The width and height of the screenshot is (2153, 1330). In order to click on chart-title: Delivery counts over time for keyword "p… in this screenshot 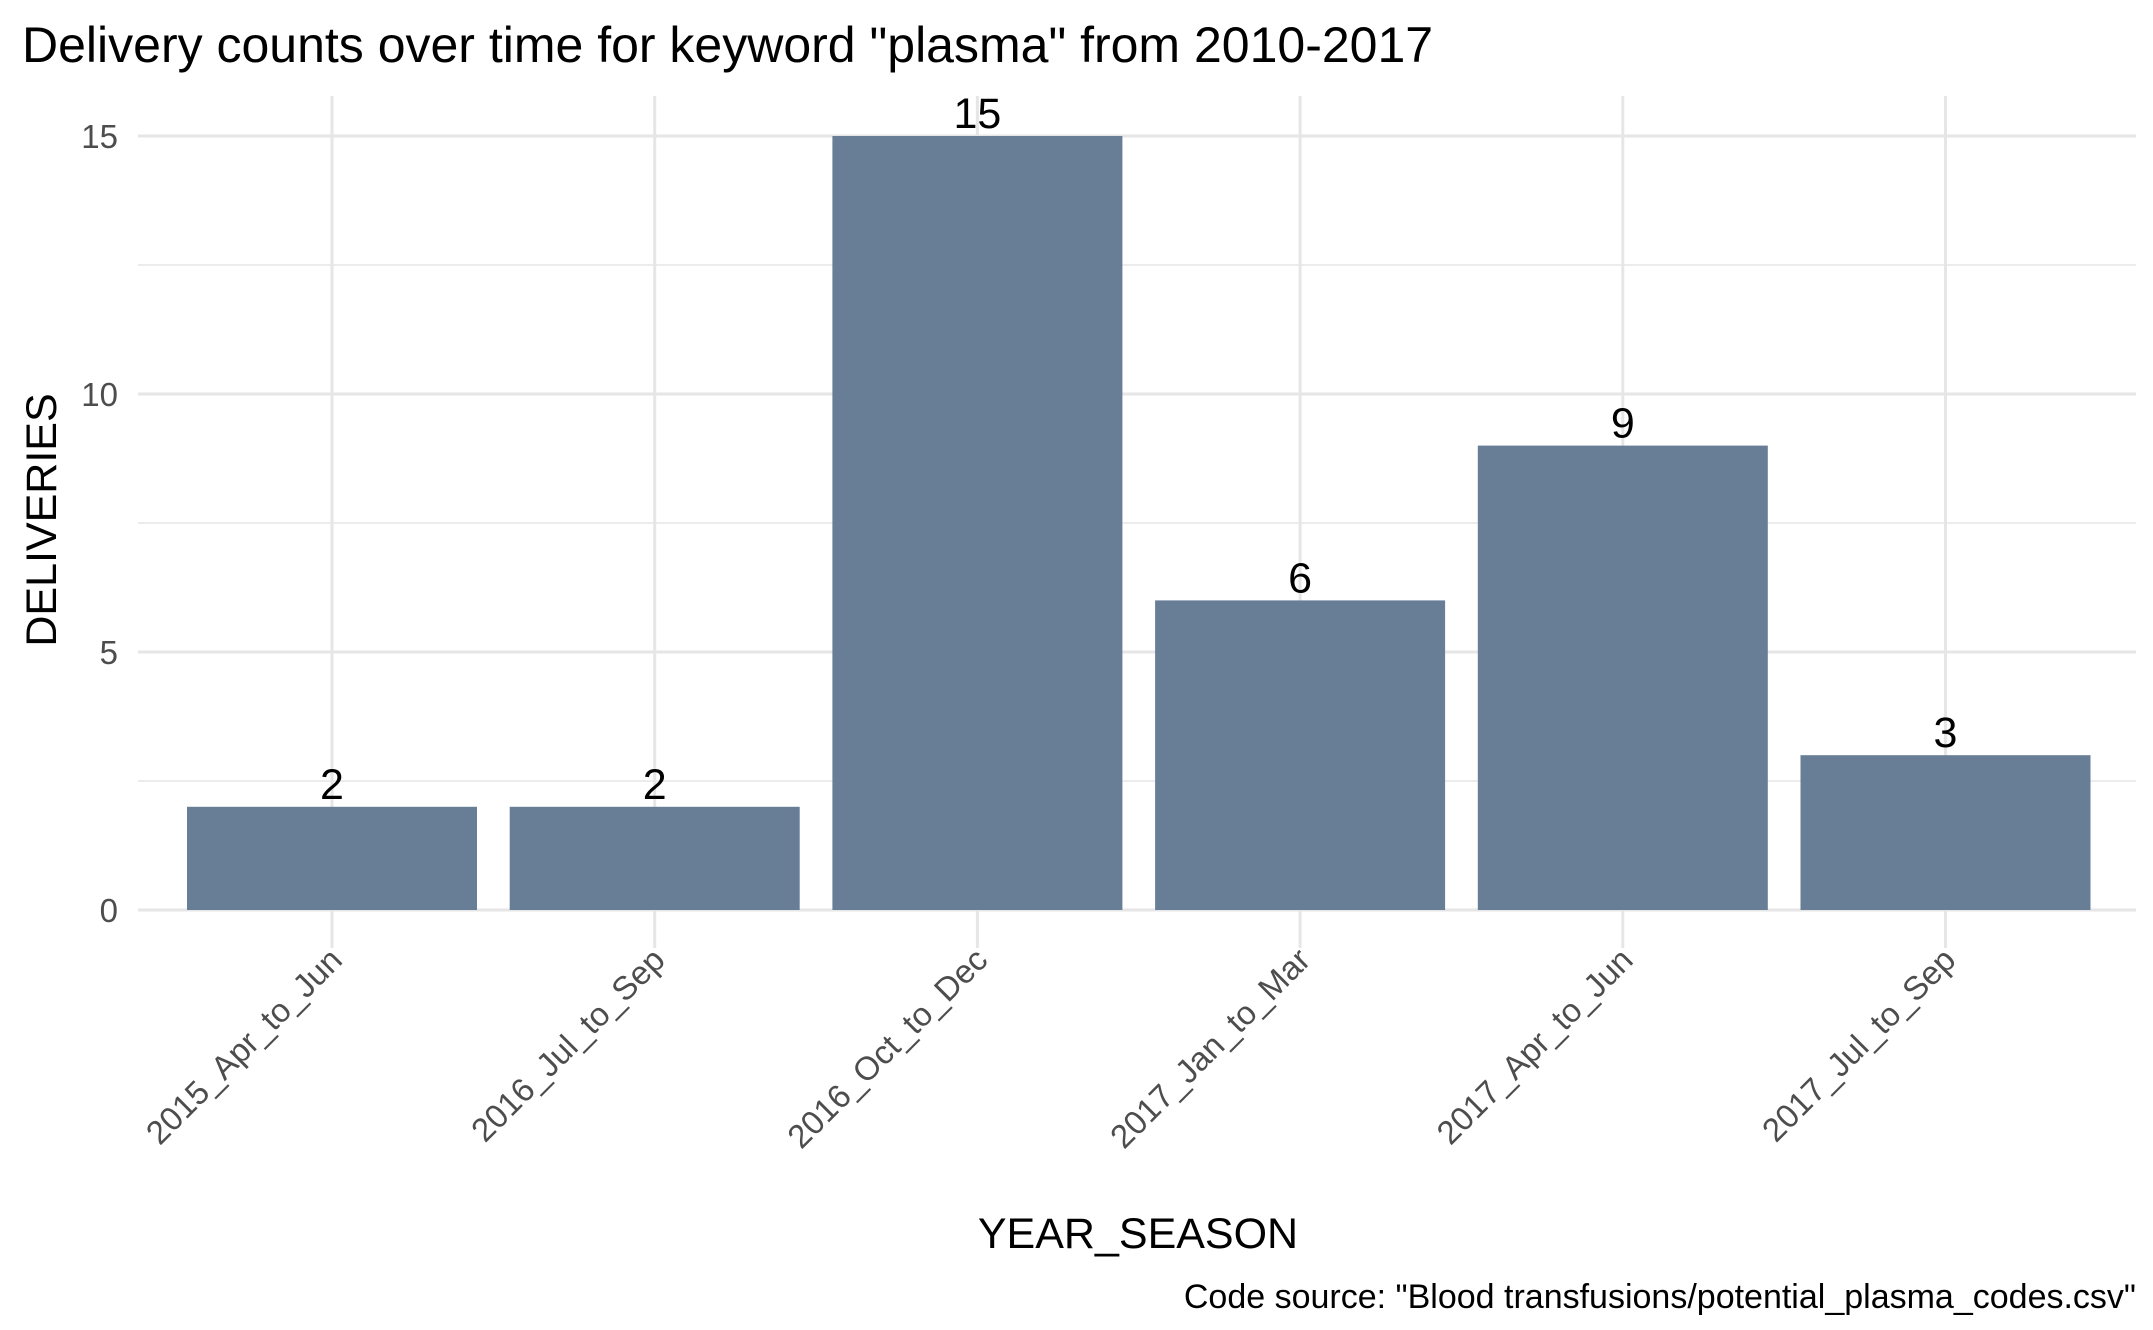, I will do `click(727, 45)`.